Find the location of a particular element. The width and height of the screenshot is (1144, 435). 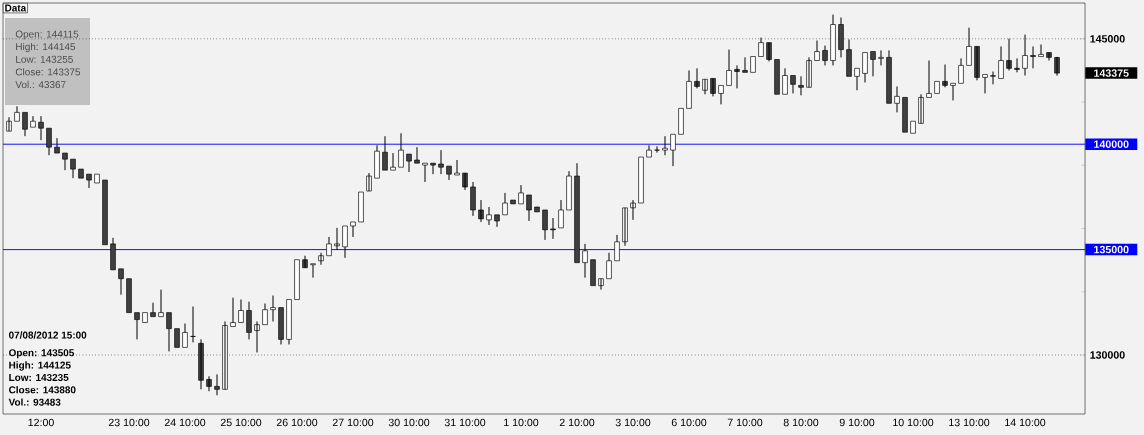

annotation: Data is located at coordinates (16, 8).